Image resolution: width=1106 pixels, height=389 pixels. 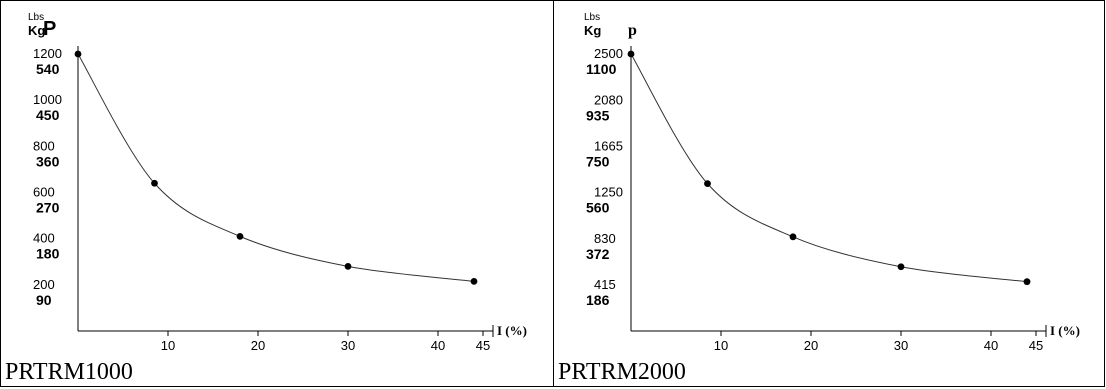 I want to click on chart-caption: PRTRM2000, so click(x=622, y=372).